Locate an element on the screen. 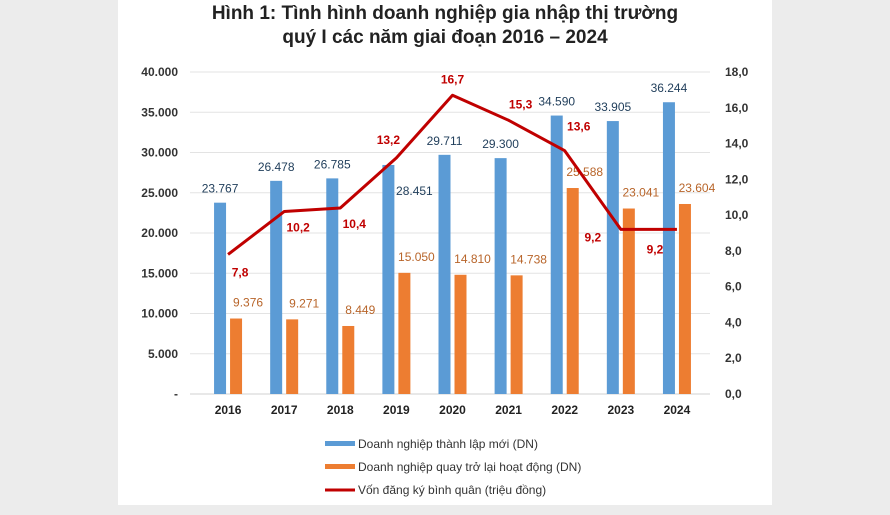 The image size is (890, 515). data-label-returning: 23.604 is located at coordinates (697, 188).